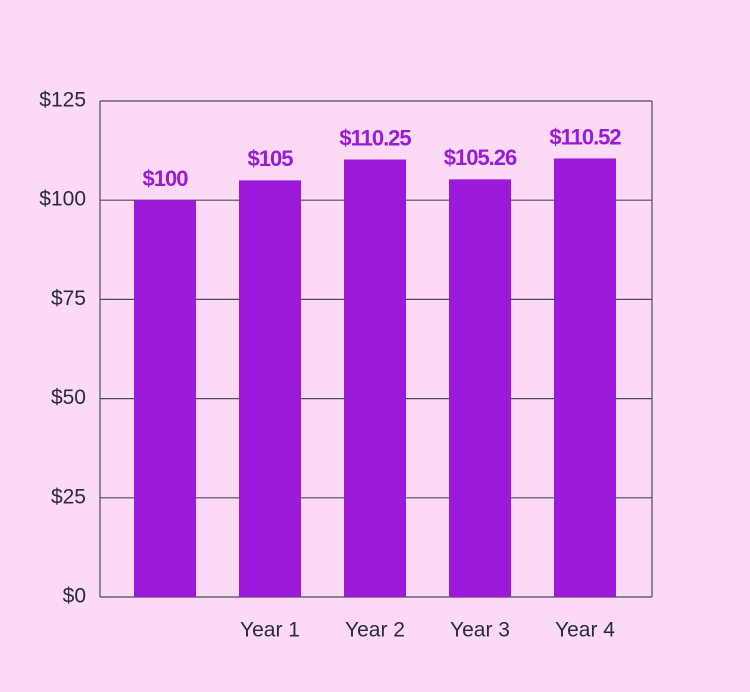 The height and width of the screenshot is (692, 750). Describe the element at coordinates (585, 136) in the screenshot. I see `value-label: $110.52` at that location.